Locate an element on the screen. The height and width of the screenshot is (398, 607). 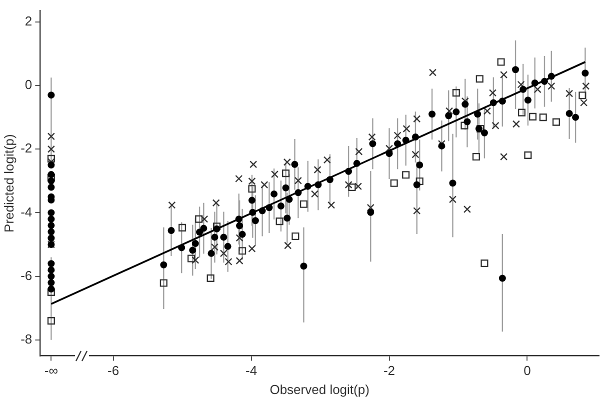
x-tick-label: -2 is located at coordinates (389, 370).